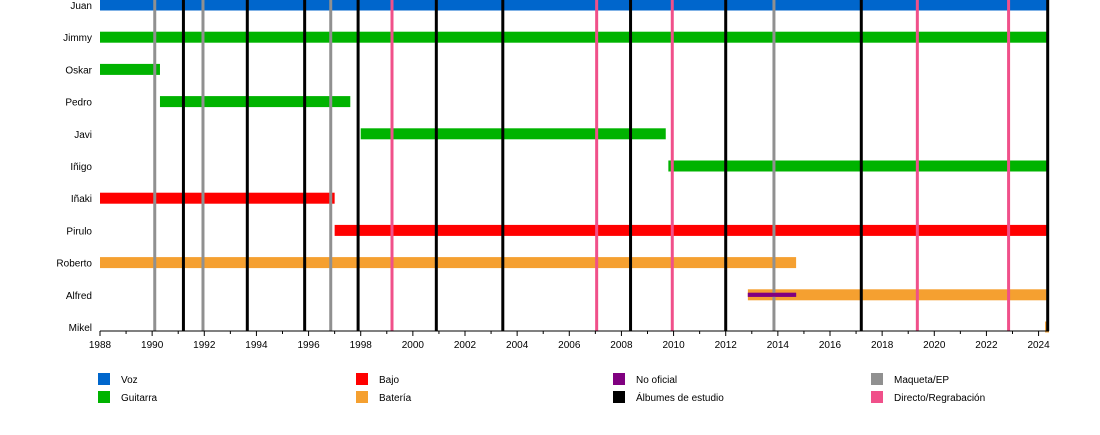 The image size is (1100, 435). What do you see at coordinates (986, 345) in the screenshot?
I see `x-tick-label: 2022` at bounding box center [986, 345].